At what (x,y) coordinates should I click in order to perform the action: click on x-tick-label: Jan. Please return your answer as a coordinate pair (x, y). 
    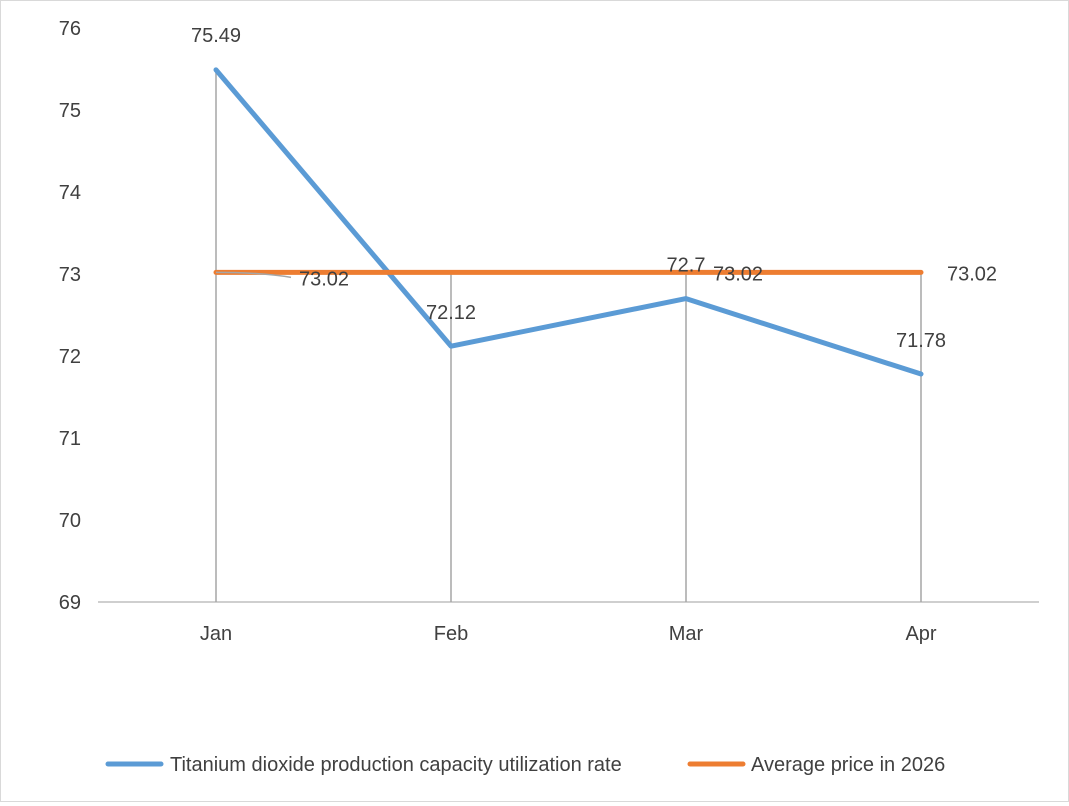
    Looking at the image, I should click on (216, 634).